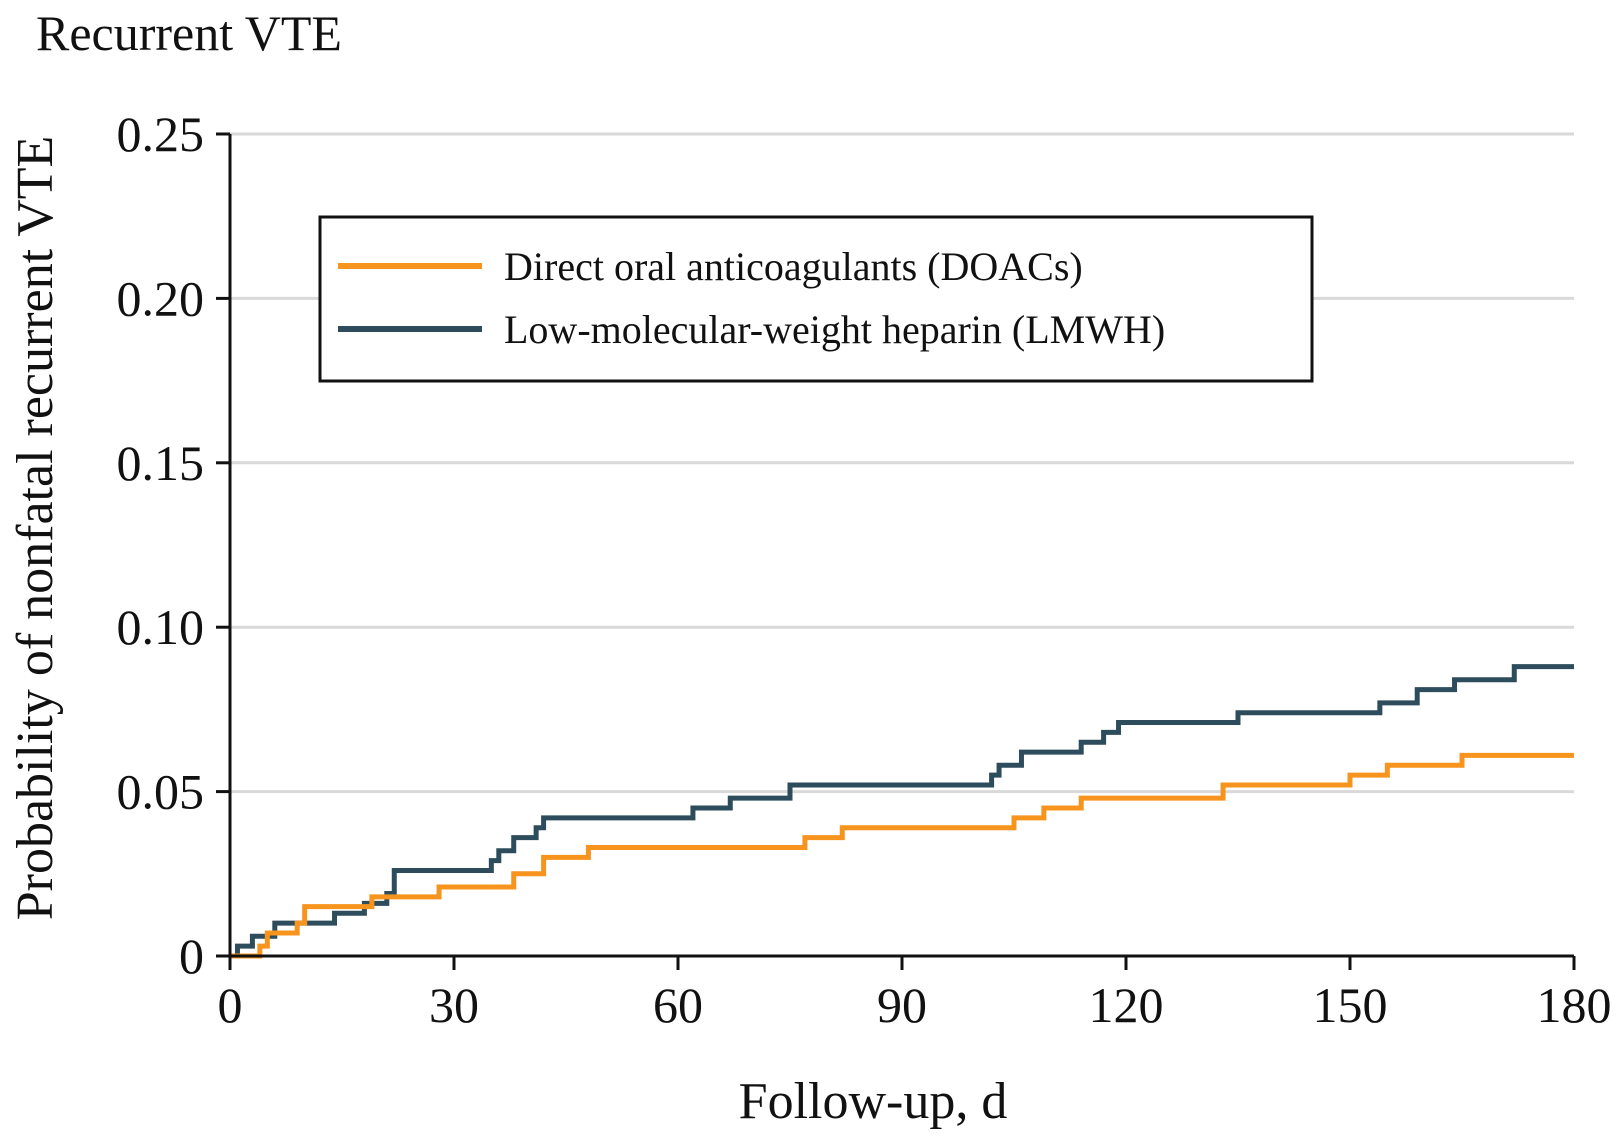 The width and height of the screenshot is (1620, 1138). I want to click on chart-title: Recurrent VTE, so click(189, 33).